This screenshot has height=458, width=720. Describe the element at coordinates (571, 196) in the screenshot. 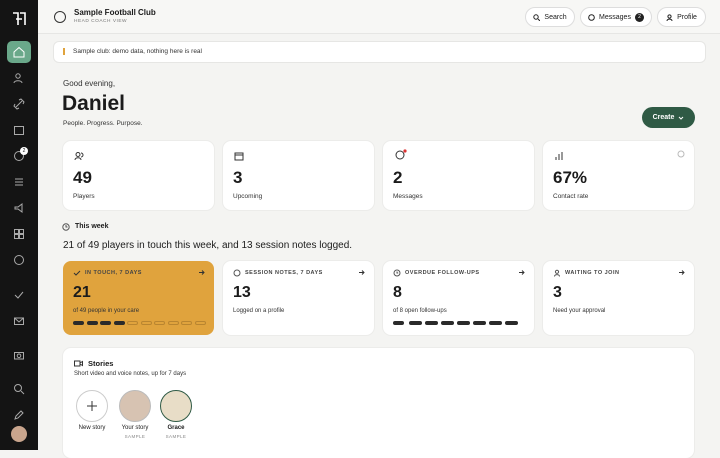

I see `stat-label: Contact rate` at that location.